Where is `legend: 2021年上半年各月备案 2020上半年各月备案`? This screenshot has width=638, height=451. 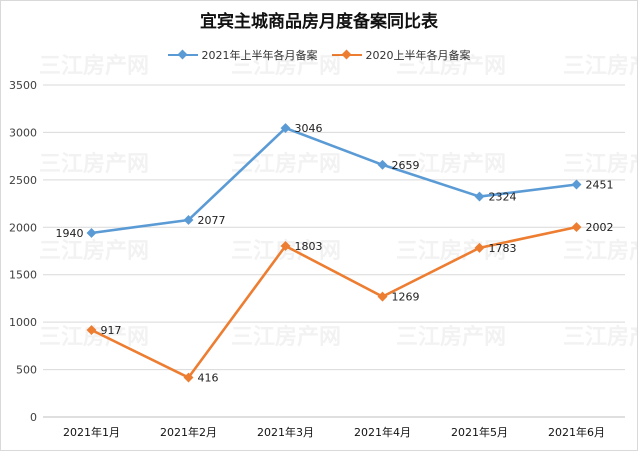 legend: 2021年上半年各月备案 2020上半年各月备案 is located at coordinates (319, 55).